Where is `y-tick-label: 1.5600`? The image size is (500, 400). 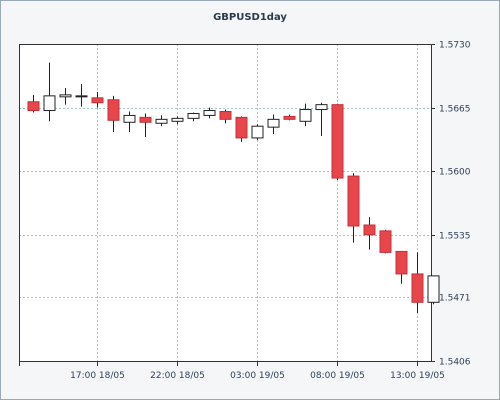 y-tick-label: 1.5600 is located at coordinates (455, 173).